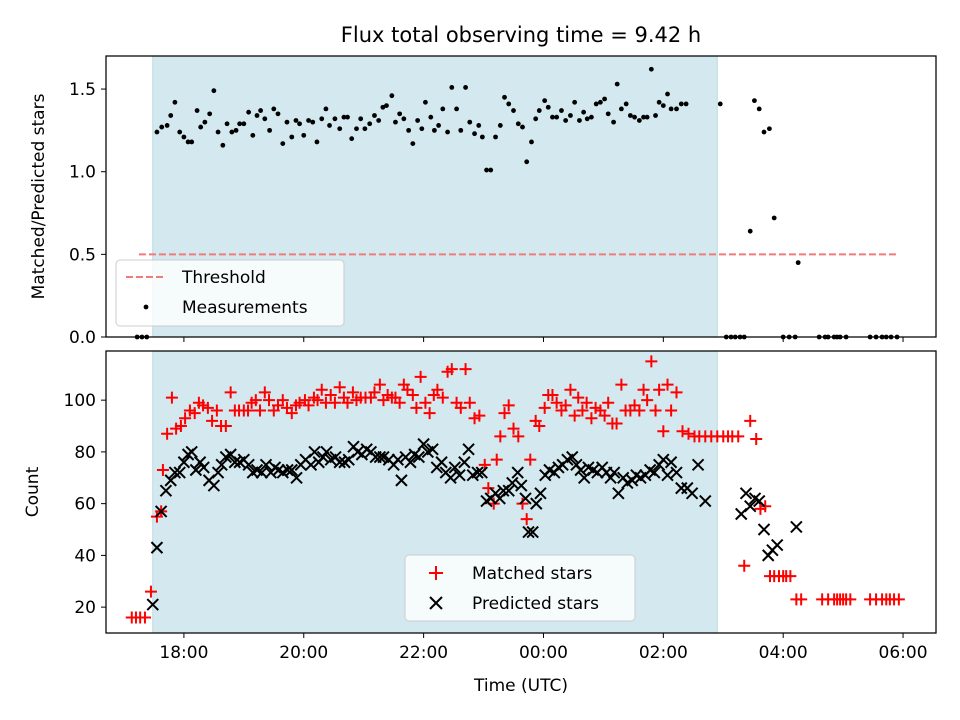 This screenshot has width=960, height=720. I want to click on bottom-y-axis-label: Count, so click(33, 491).